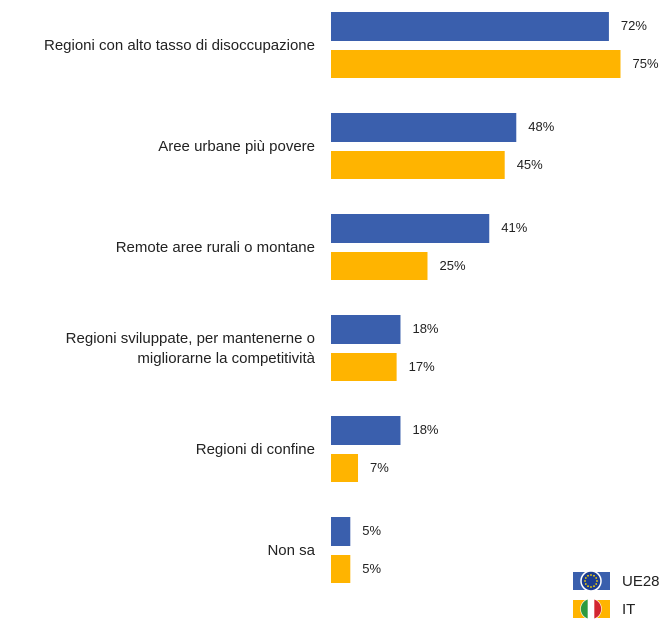  What do you see at coordinates (584, 609) in the screenshot?
I see `legend-flag-green` at bounding box center [584, 609].